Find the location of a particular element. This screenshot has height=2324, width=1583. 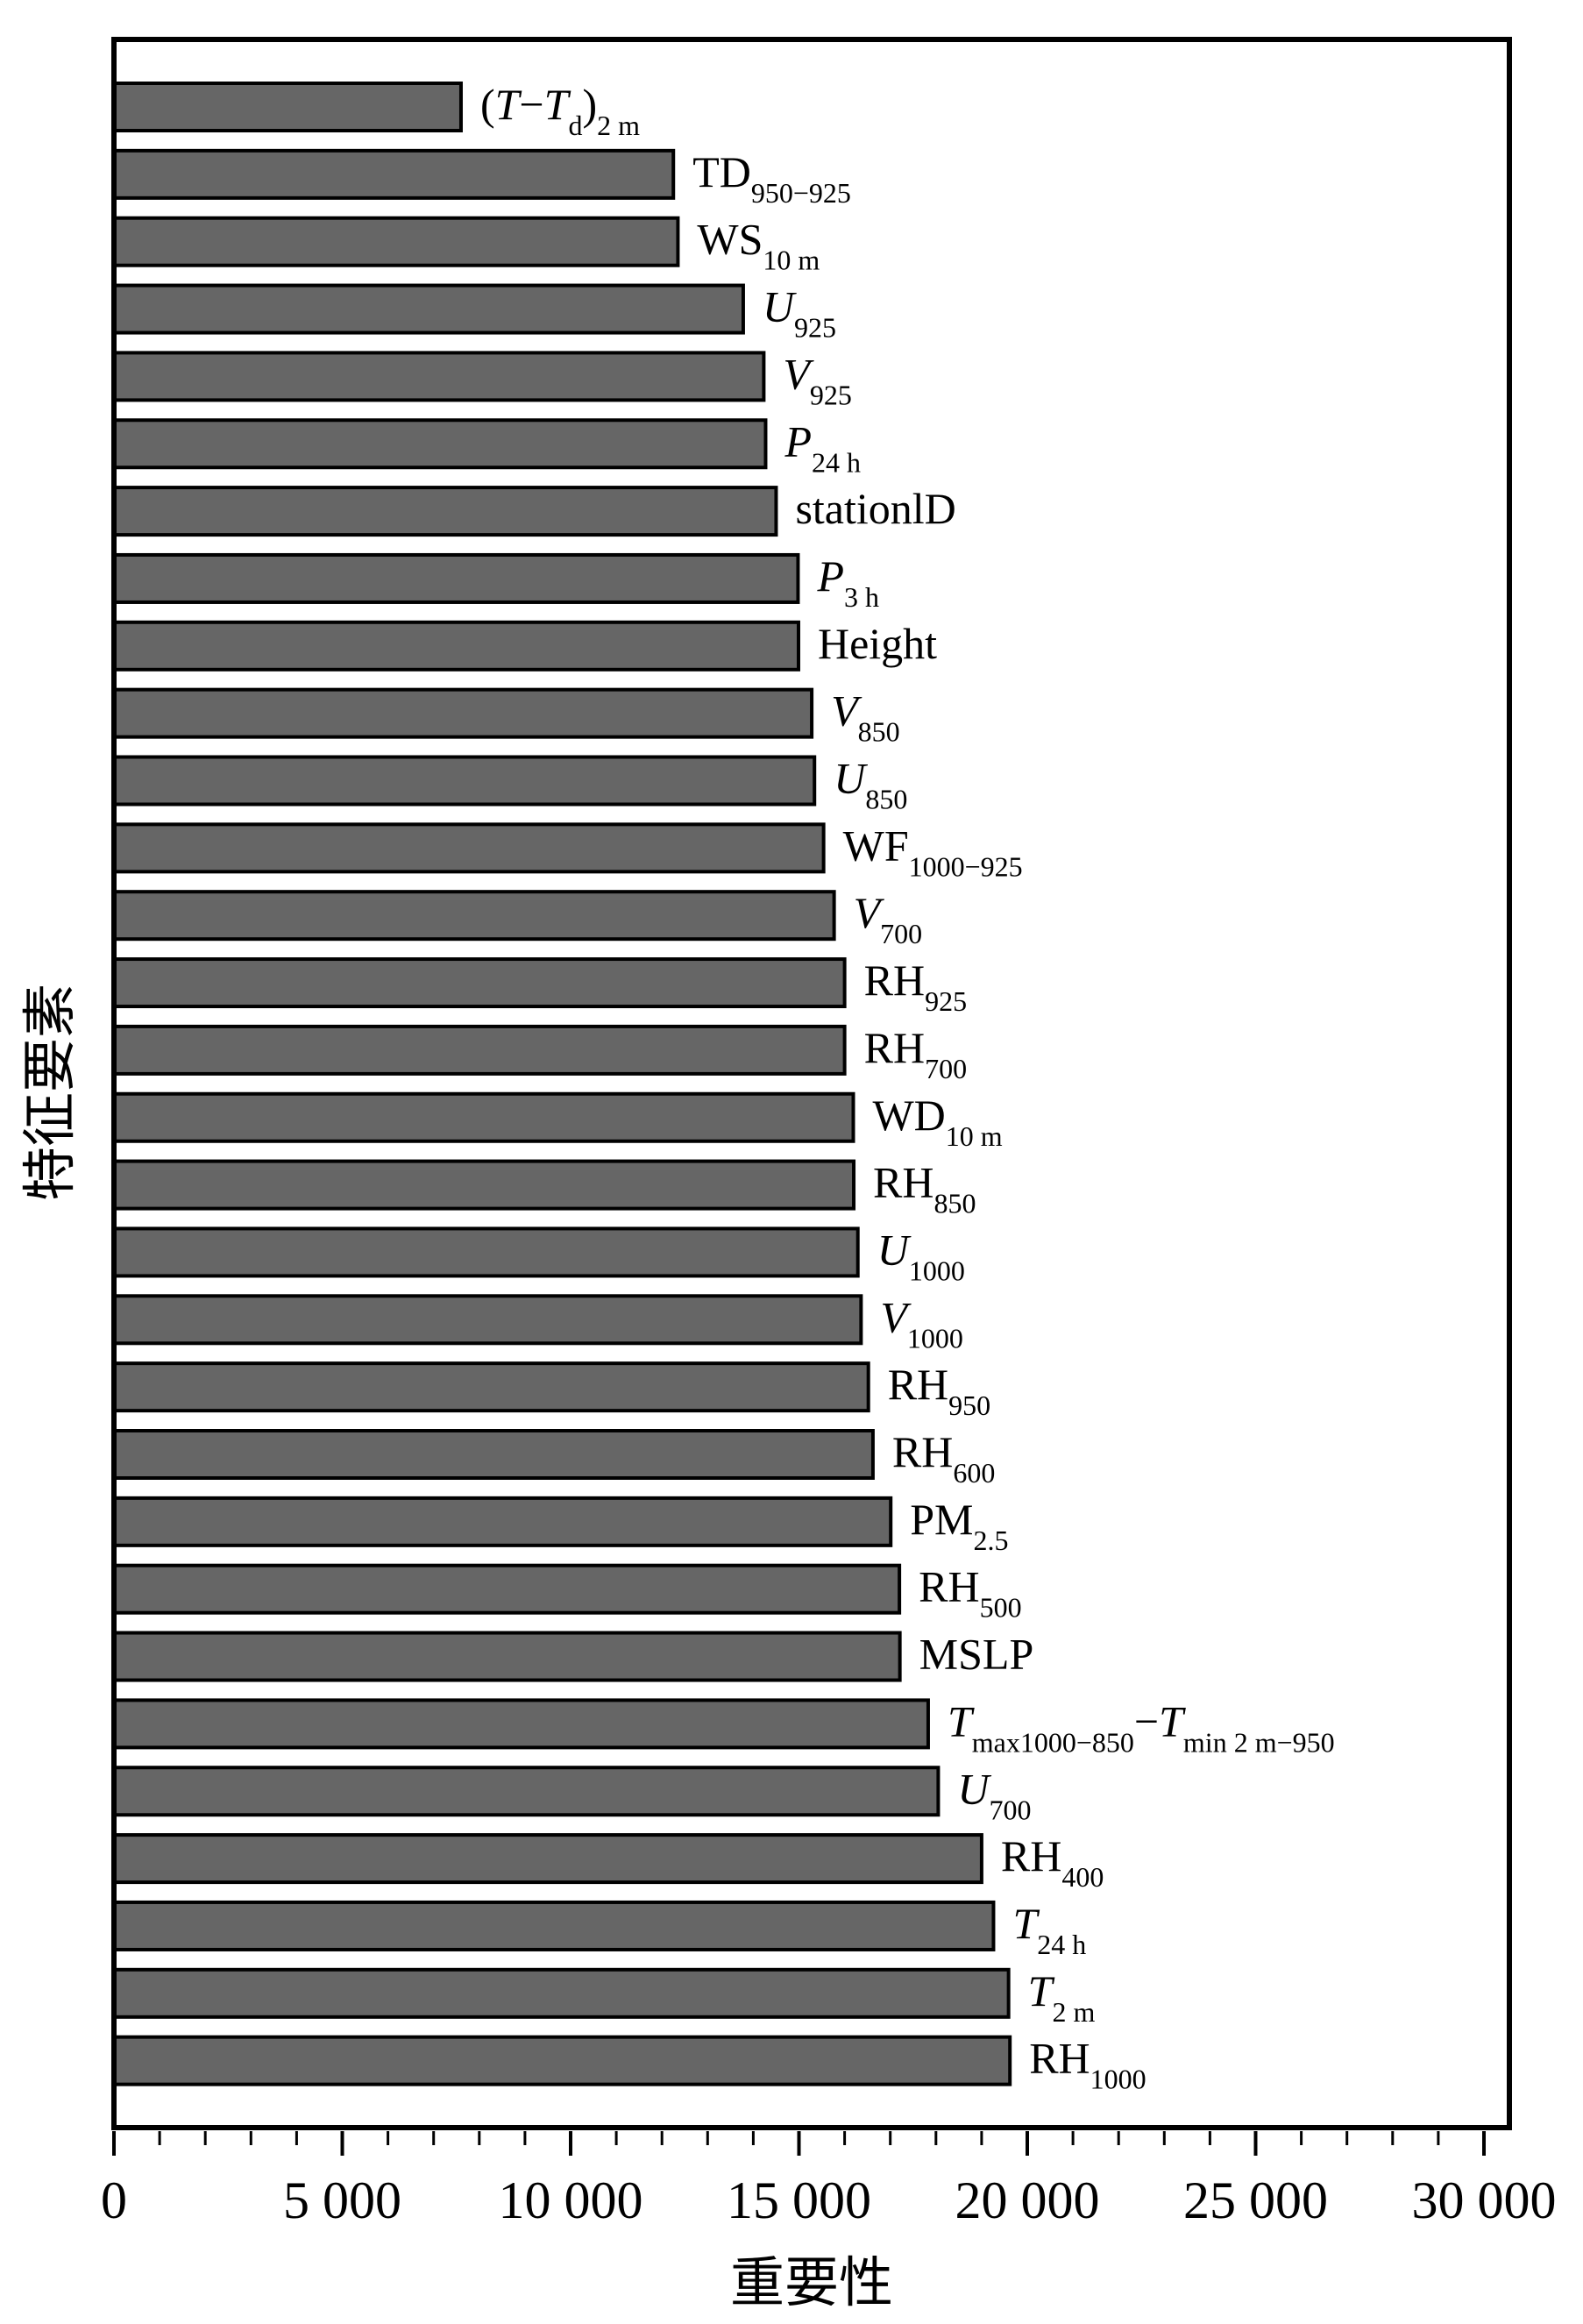

bar-label: T2 m is located at coordinates (1062, 1997).